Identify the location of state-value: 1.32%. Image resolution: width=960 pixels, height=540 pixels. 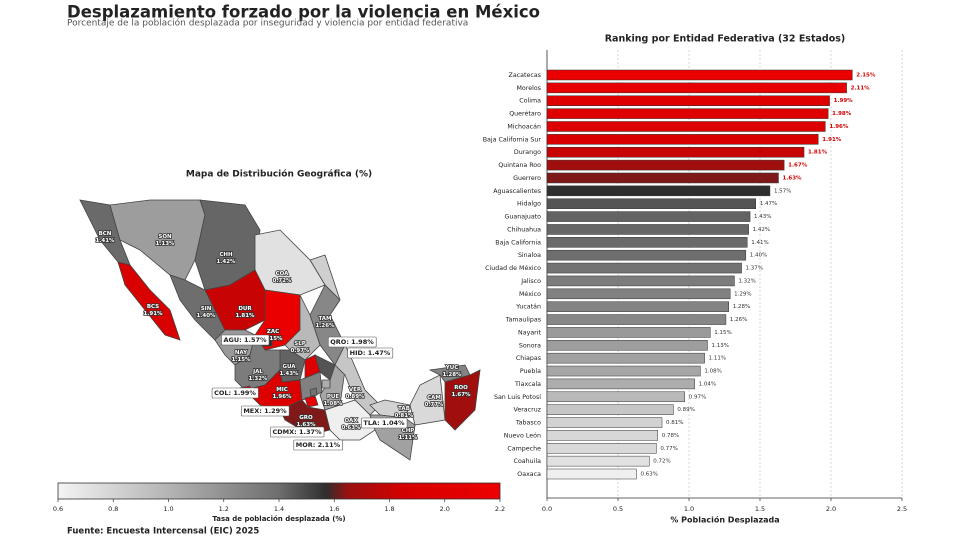
(258, 379).